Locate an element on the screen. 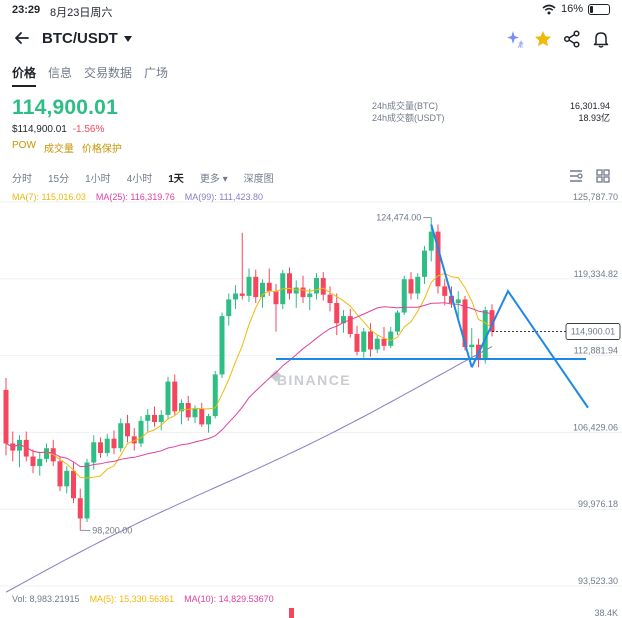 The width and height of the screenshot is (622, 618). caret-down-icon is located at coordinates (127, 38).